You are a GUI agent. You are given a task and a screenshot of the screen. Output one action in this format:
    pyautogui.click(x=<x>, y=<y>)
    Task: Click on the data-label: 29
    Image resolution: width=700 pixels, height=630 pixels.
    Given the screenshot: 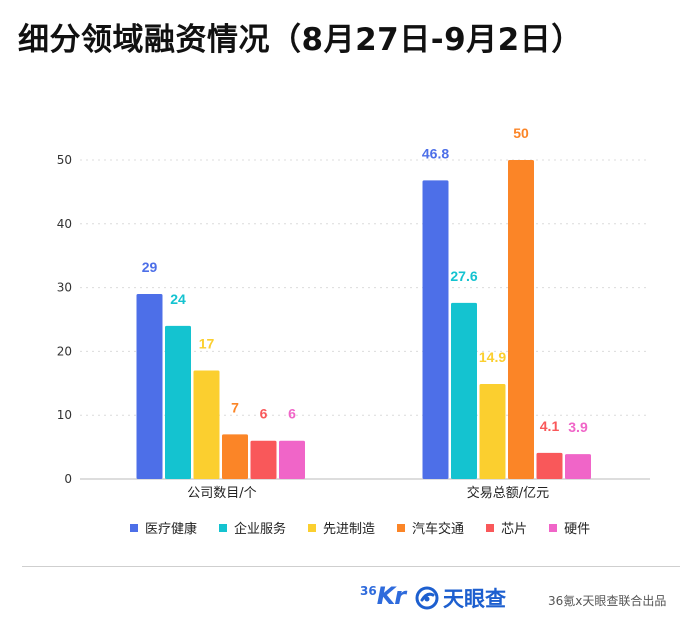 What is the action you would take?
    pyautogui.click(x=150, y=267)
    